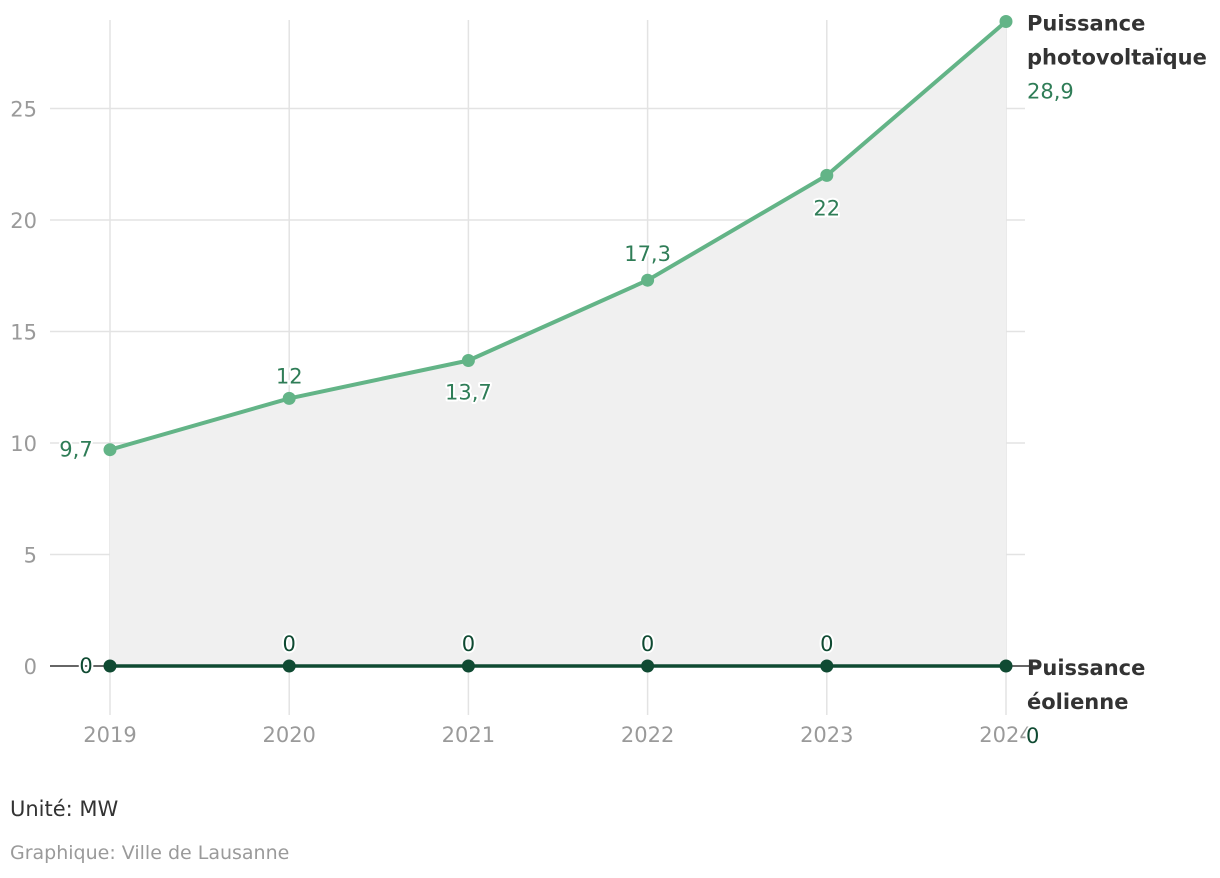  I want to click on data-label-last: 0, so click(1032, 736).